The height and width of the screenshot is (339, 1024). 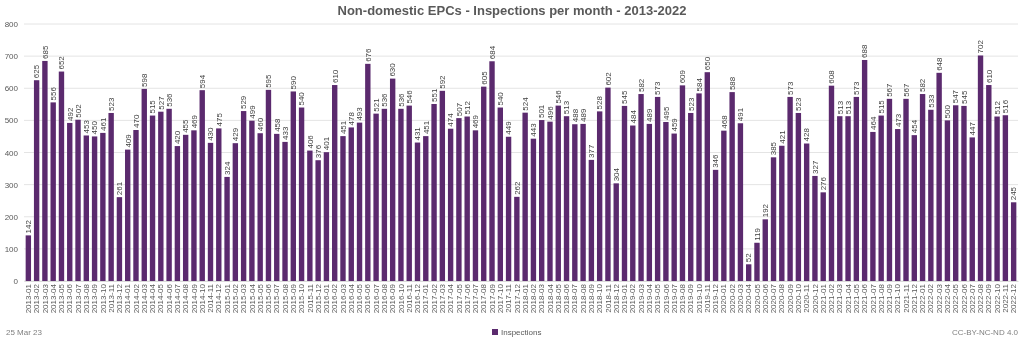 I want to click on x-tick-label: 2014-01, so click(x=128, y=298).